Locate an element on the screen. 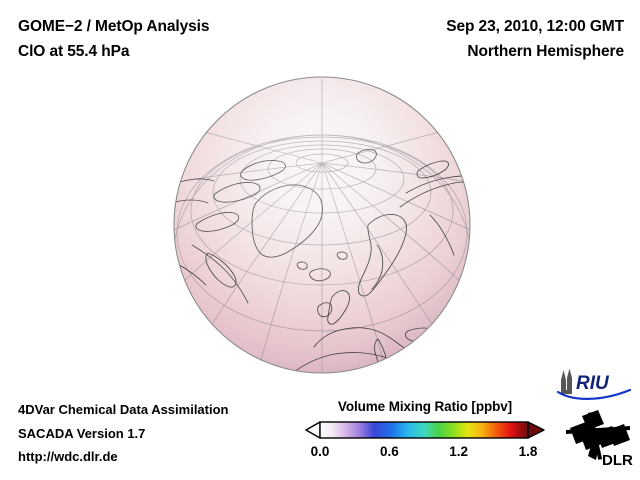  dlr-logo-svg: DLR is located at coordinates (599, 439).